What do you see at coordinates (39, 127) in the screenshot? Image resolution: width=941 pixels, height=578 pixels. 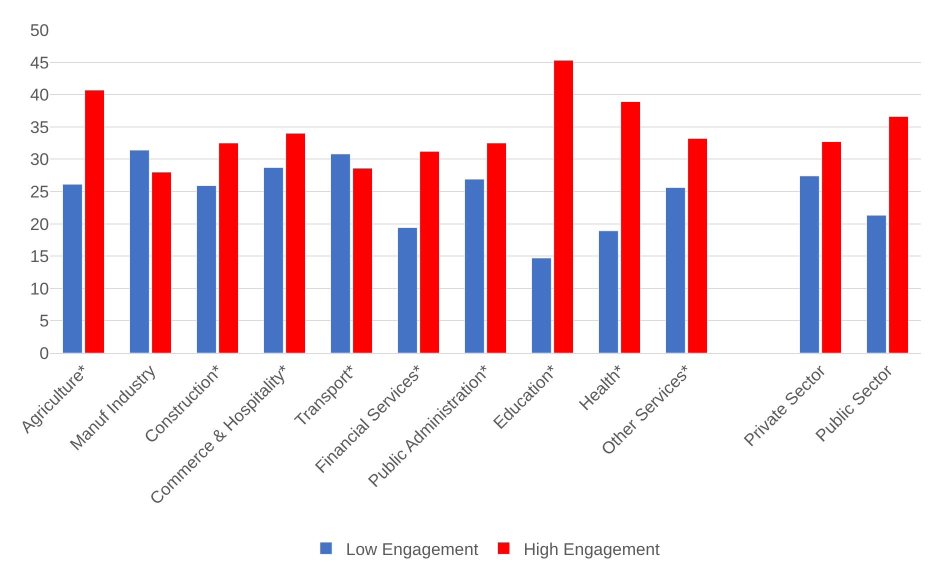 I see `y-tick-label: 35` at bounding box center [39, 127].